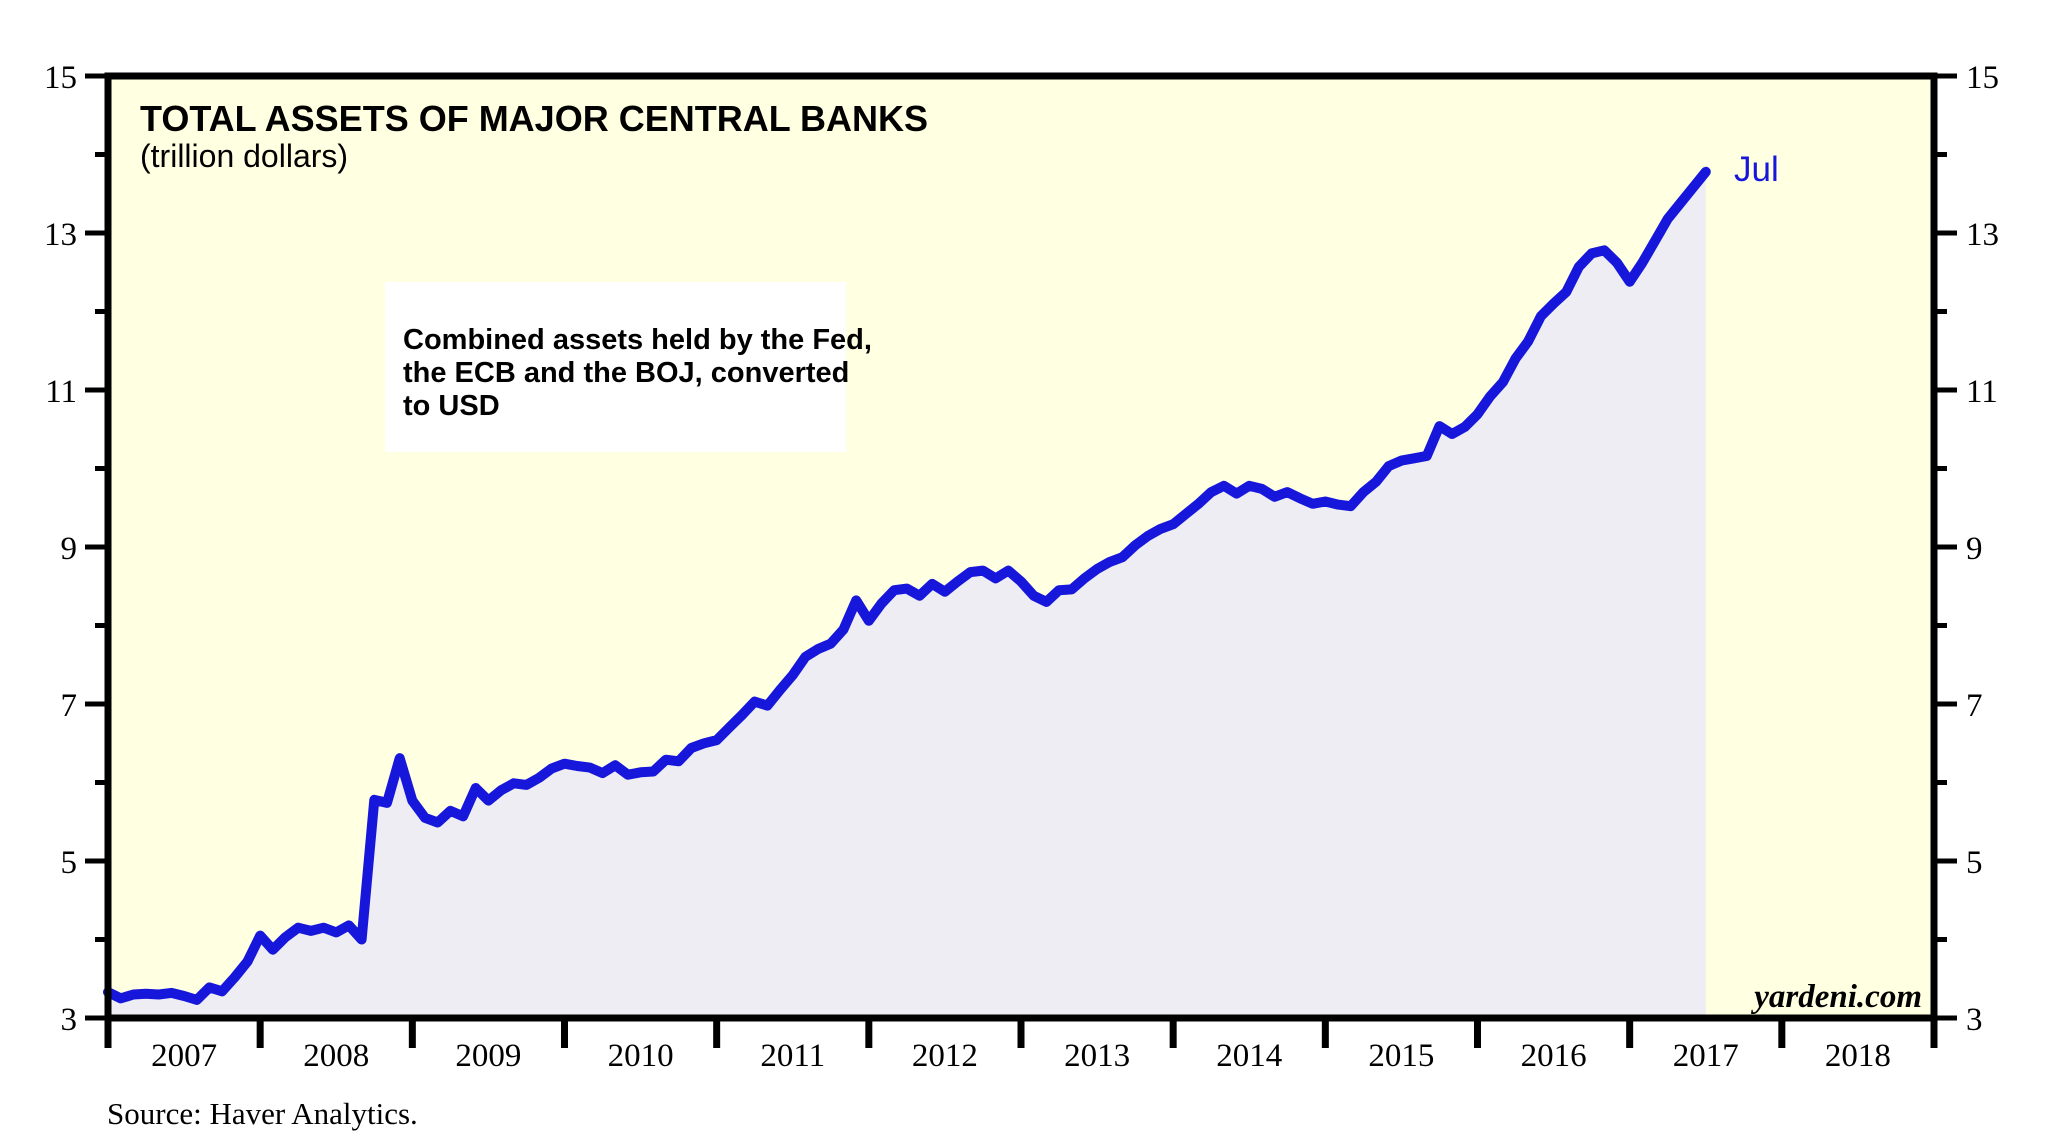 The height and width of the screenshot is (1145, 2048). I want to click on annotation-line: Combined assets held by the Fed,, so click(637, 340).